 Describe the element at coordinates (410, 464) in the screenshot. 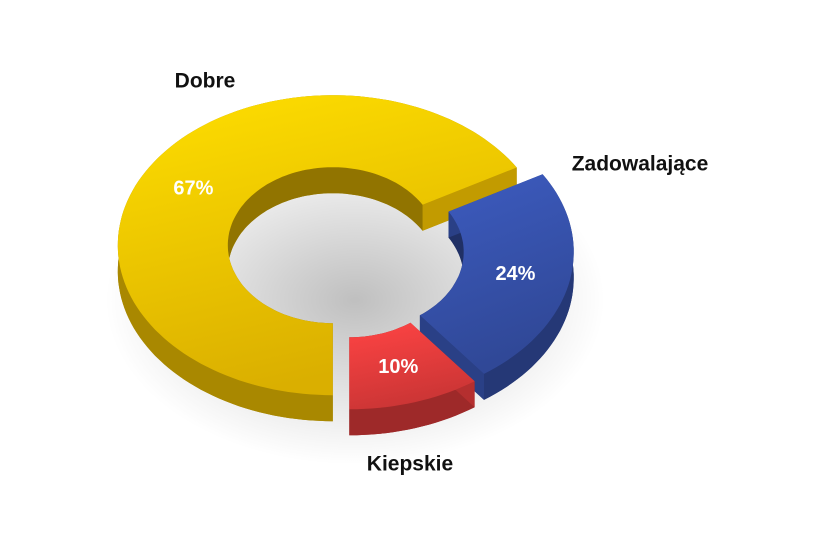

I see `category-label: Kiepskie` at that location.